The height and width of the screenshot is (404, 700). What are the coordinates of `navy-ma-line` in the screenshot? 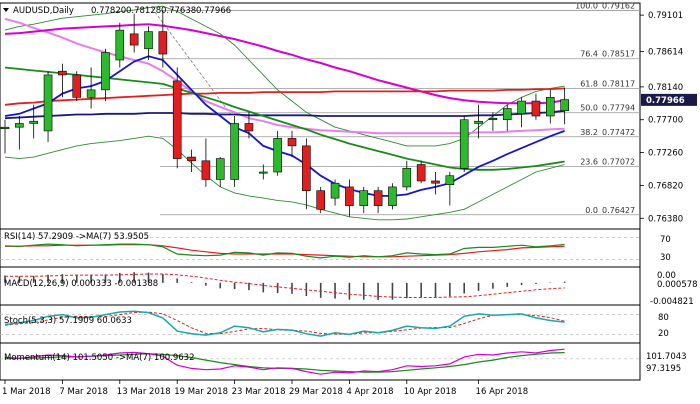 It's located at (284, 114).